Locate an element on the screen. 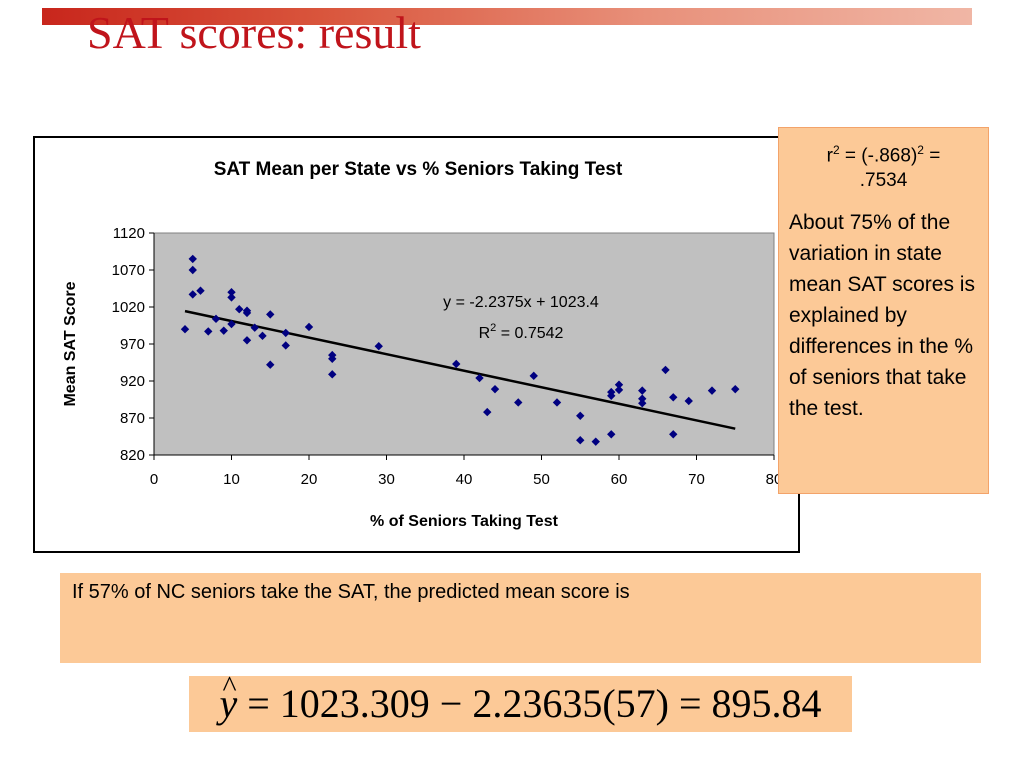 This screenshot has width=1024, height=768. x-axis-label: % of Seniors Taking Test is located at coordinates (464, 521).